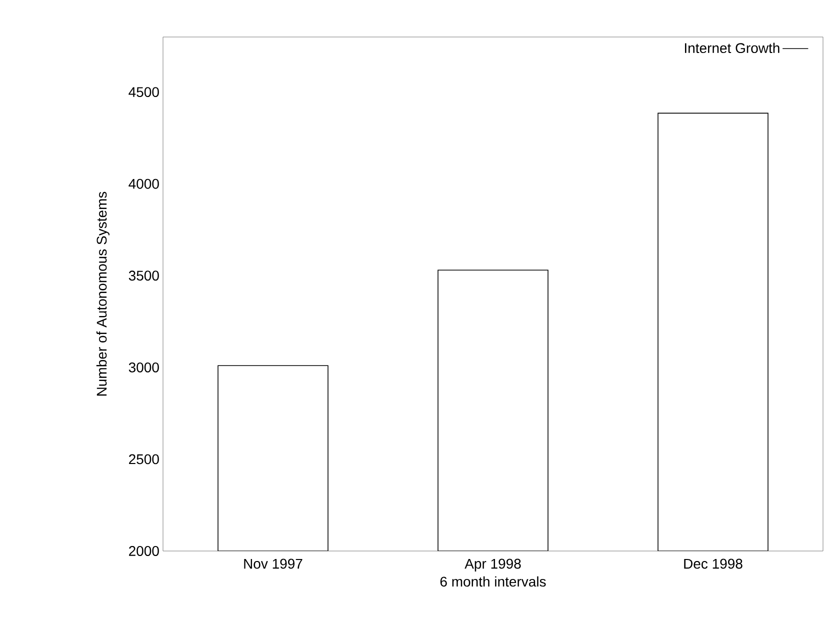  What do you see at coordinates (144, 459) in the screenshot?
I see `y-tick-label: 2500` at bounding box center [144, 459].